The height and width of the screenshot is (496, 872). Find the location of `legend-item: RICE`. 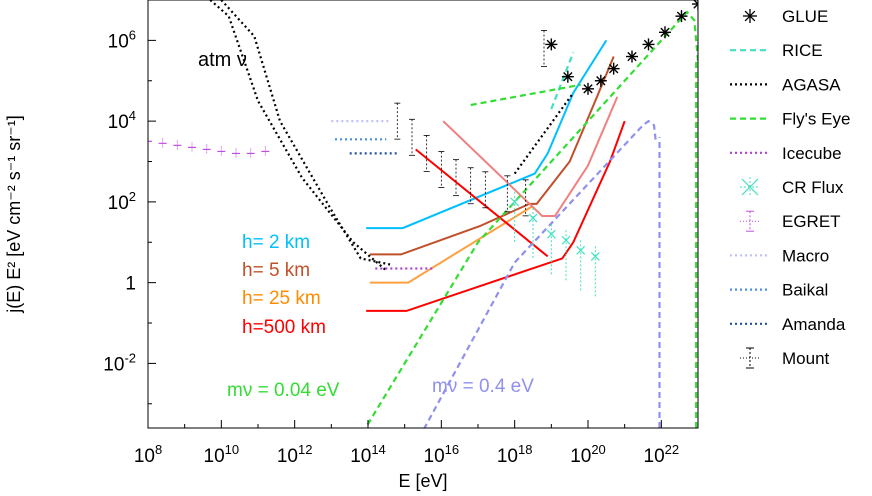

legend-item: RICE is located at coordinates (776, 50).